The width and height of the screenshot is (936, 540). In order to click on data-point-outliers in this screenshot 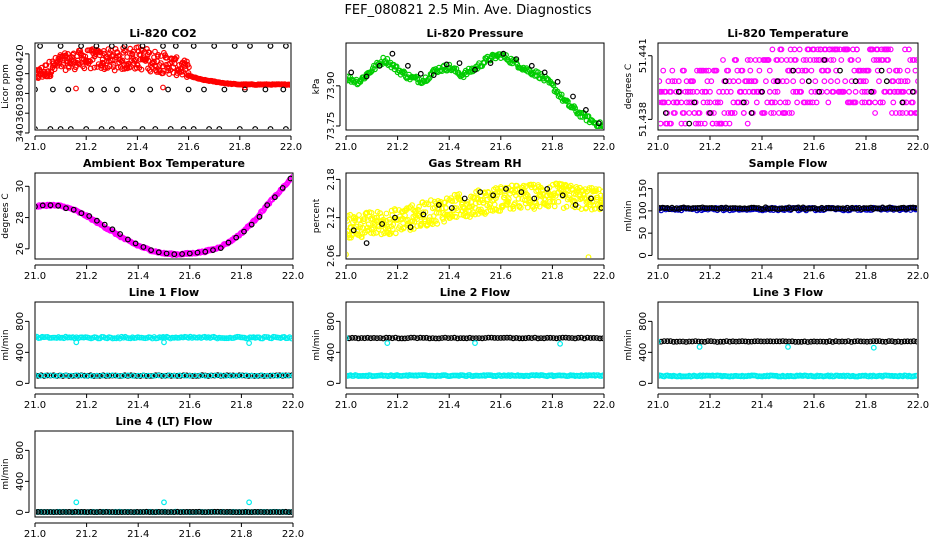, I will do `click(348, 338)`.